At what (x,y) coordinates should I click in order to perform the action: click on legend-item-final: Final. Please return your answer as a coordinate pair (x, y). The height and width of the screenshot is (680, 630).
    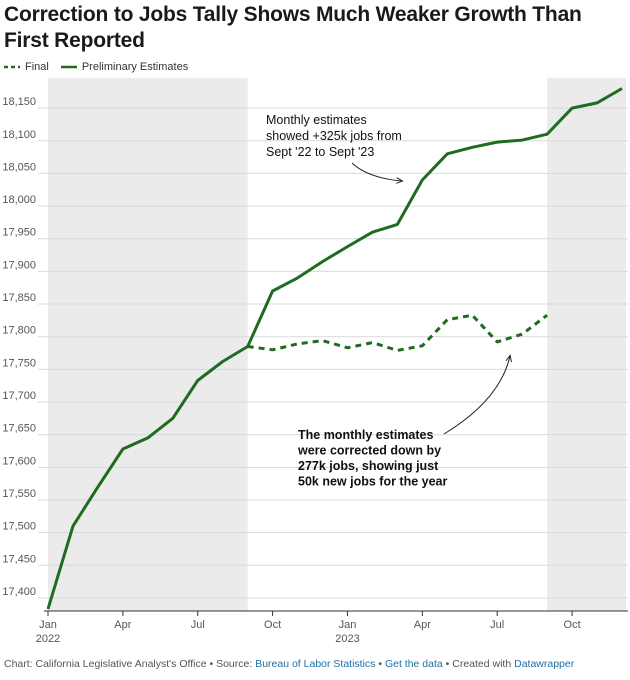
    Looking at the image, I should click on (26, 67).